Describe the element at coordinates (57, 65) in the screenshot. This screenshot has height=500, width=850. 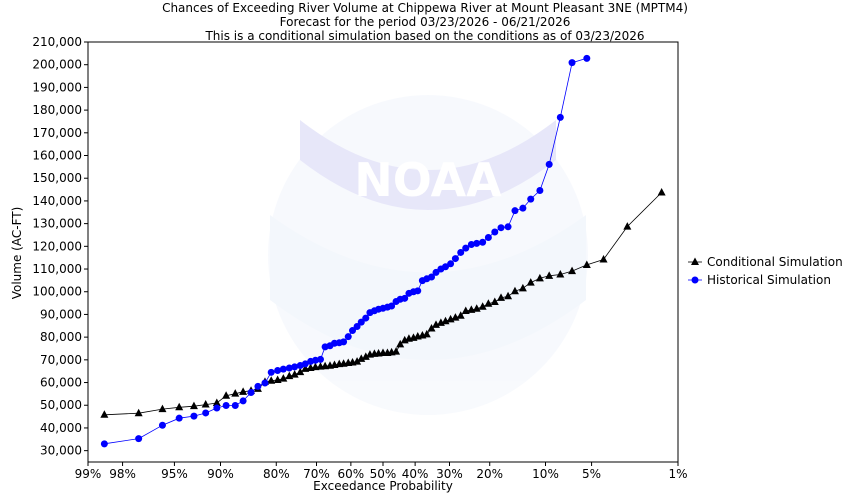
I see `y-tick-label: 200,000` at that location.